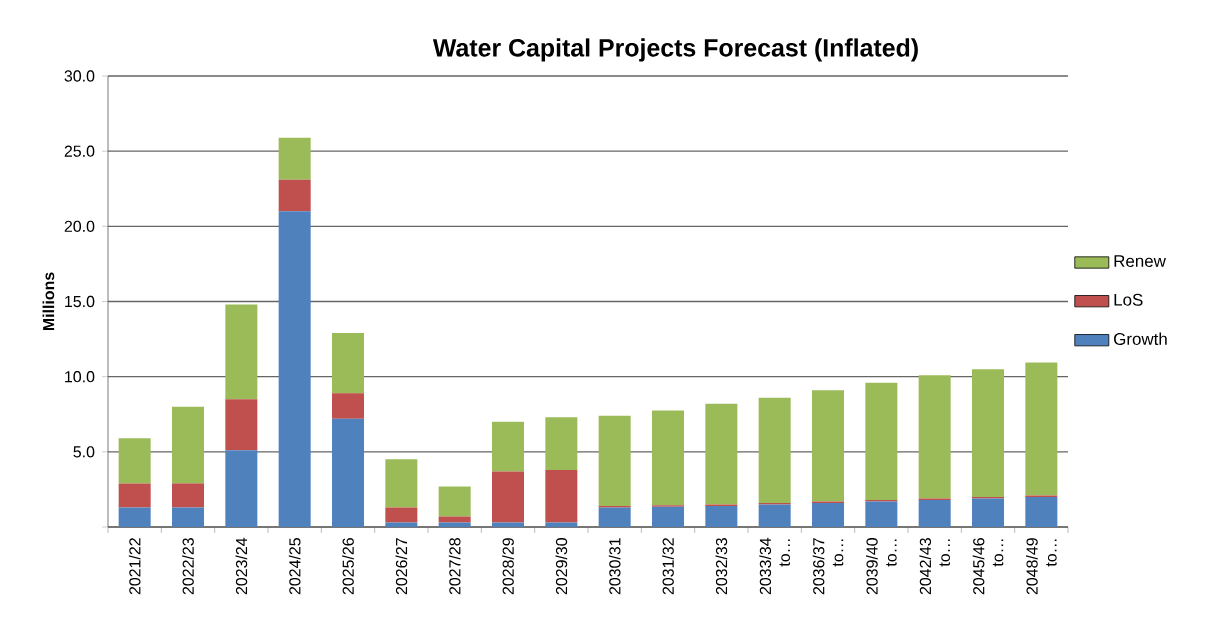 The image size is (1208, 626). I want to click on x-tick-label: 2025/26, so click(348, 566).